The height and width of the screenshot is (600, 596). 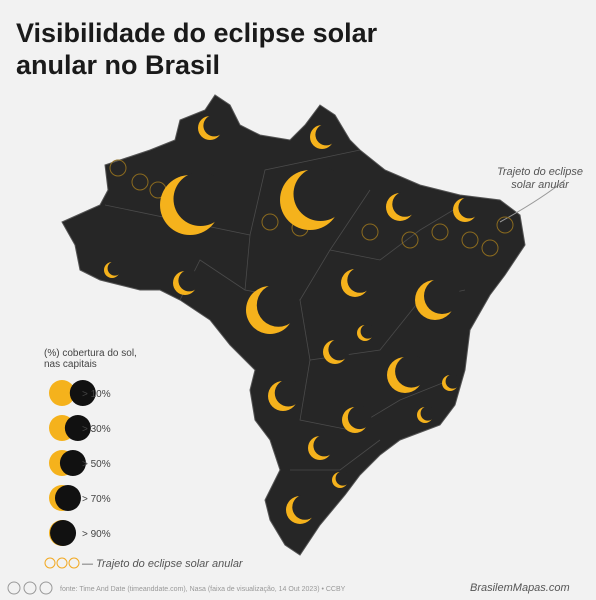 I want to click on title-line: anular no Brasil, so click(x=118, y=65).